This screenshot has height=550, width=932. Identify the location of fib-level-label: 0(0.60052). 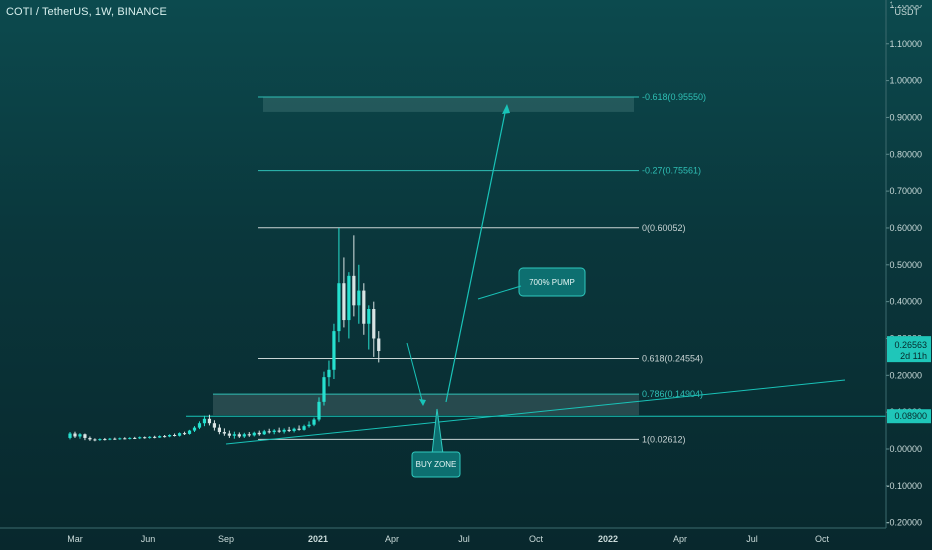
(664, 228).